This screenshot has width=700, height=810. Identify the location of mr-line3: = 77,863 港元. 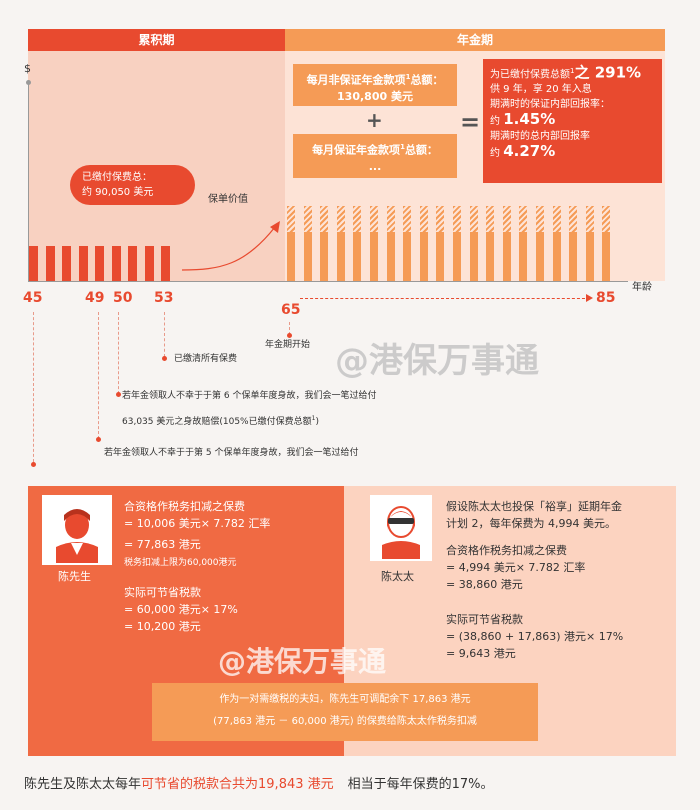
(162, 544).